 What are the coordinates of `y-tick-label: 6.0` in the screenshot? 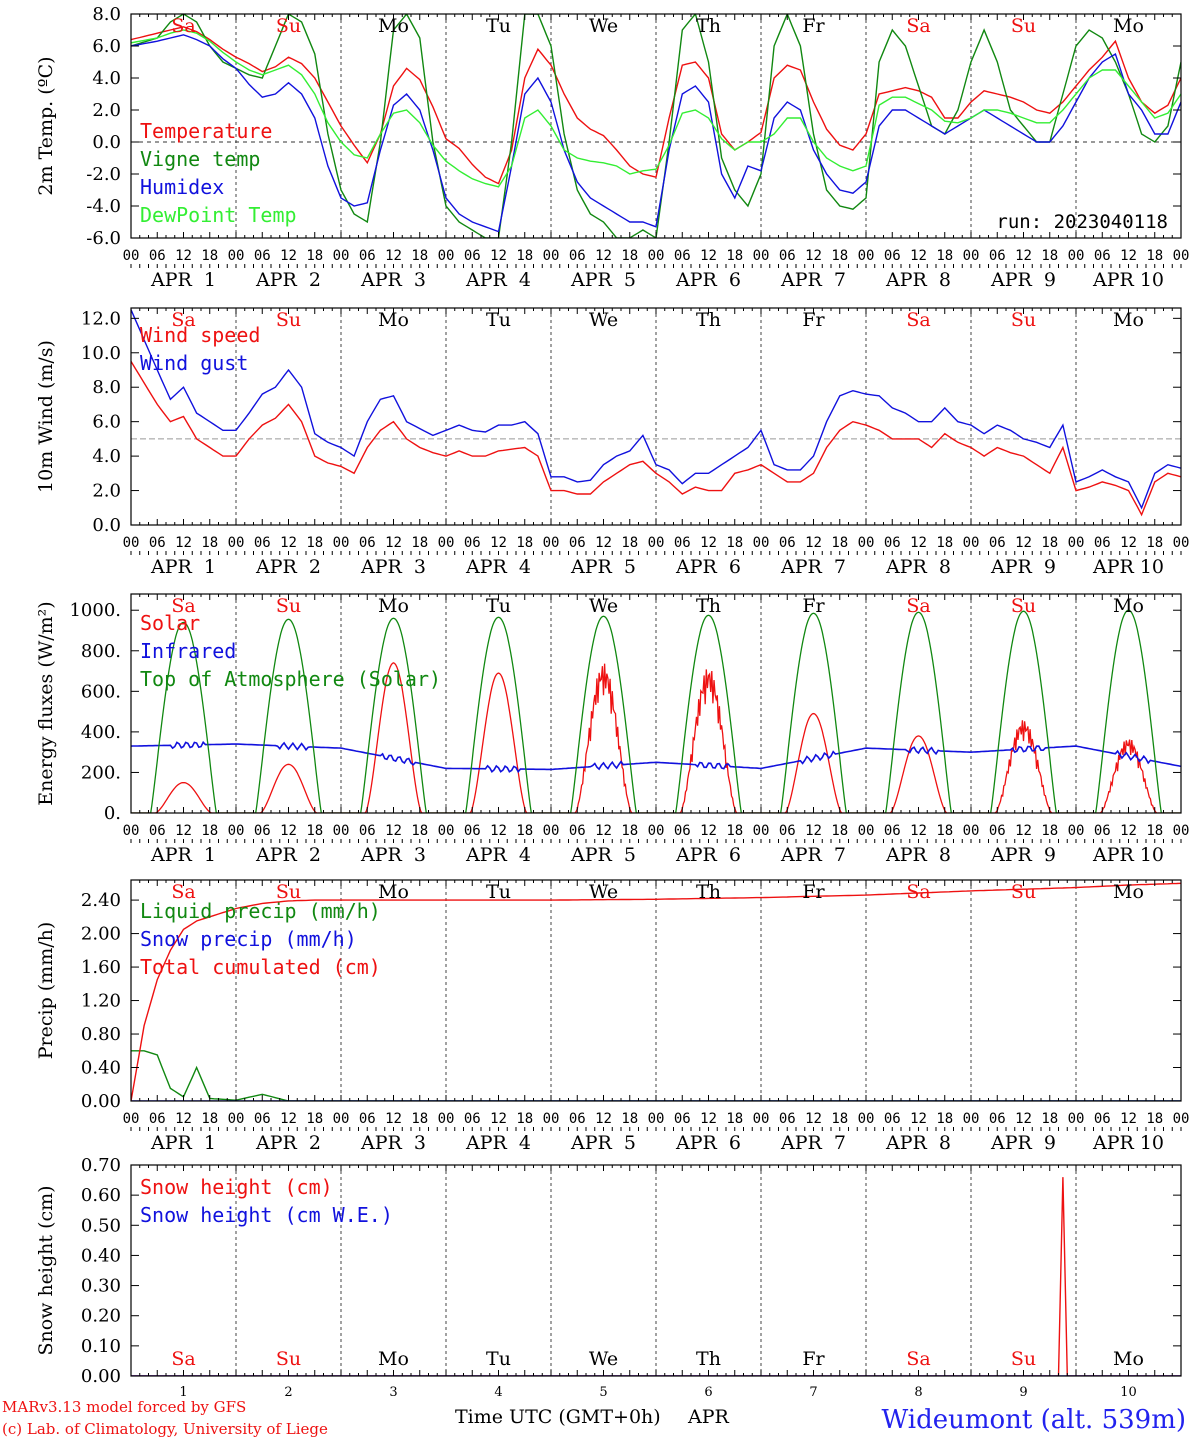 It's located at (106, 46).